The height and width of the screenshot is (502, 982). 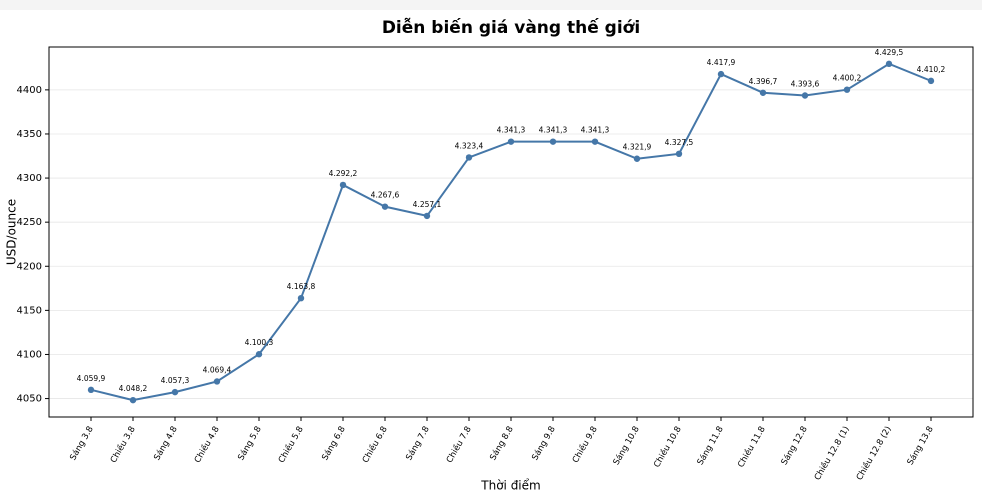 I want to click on x-tick-label: Sáng 6.8, so click(x=333, y=444).